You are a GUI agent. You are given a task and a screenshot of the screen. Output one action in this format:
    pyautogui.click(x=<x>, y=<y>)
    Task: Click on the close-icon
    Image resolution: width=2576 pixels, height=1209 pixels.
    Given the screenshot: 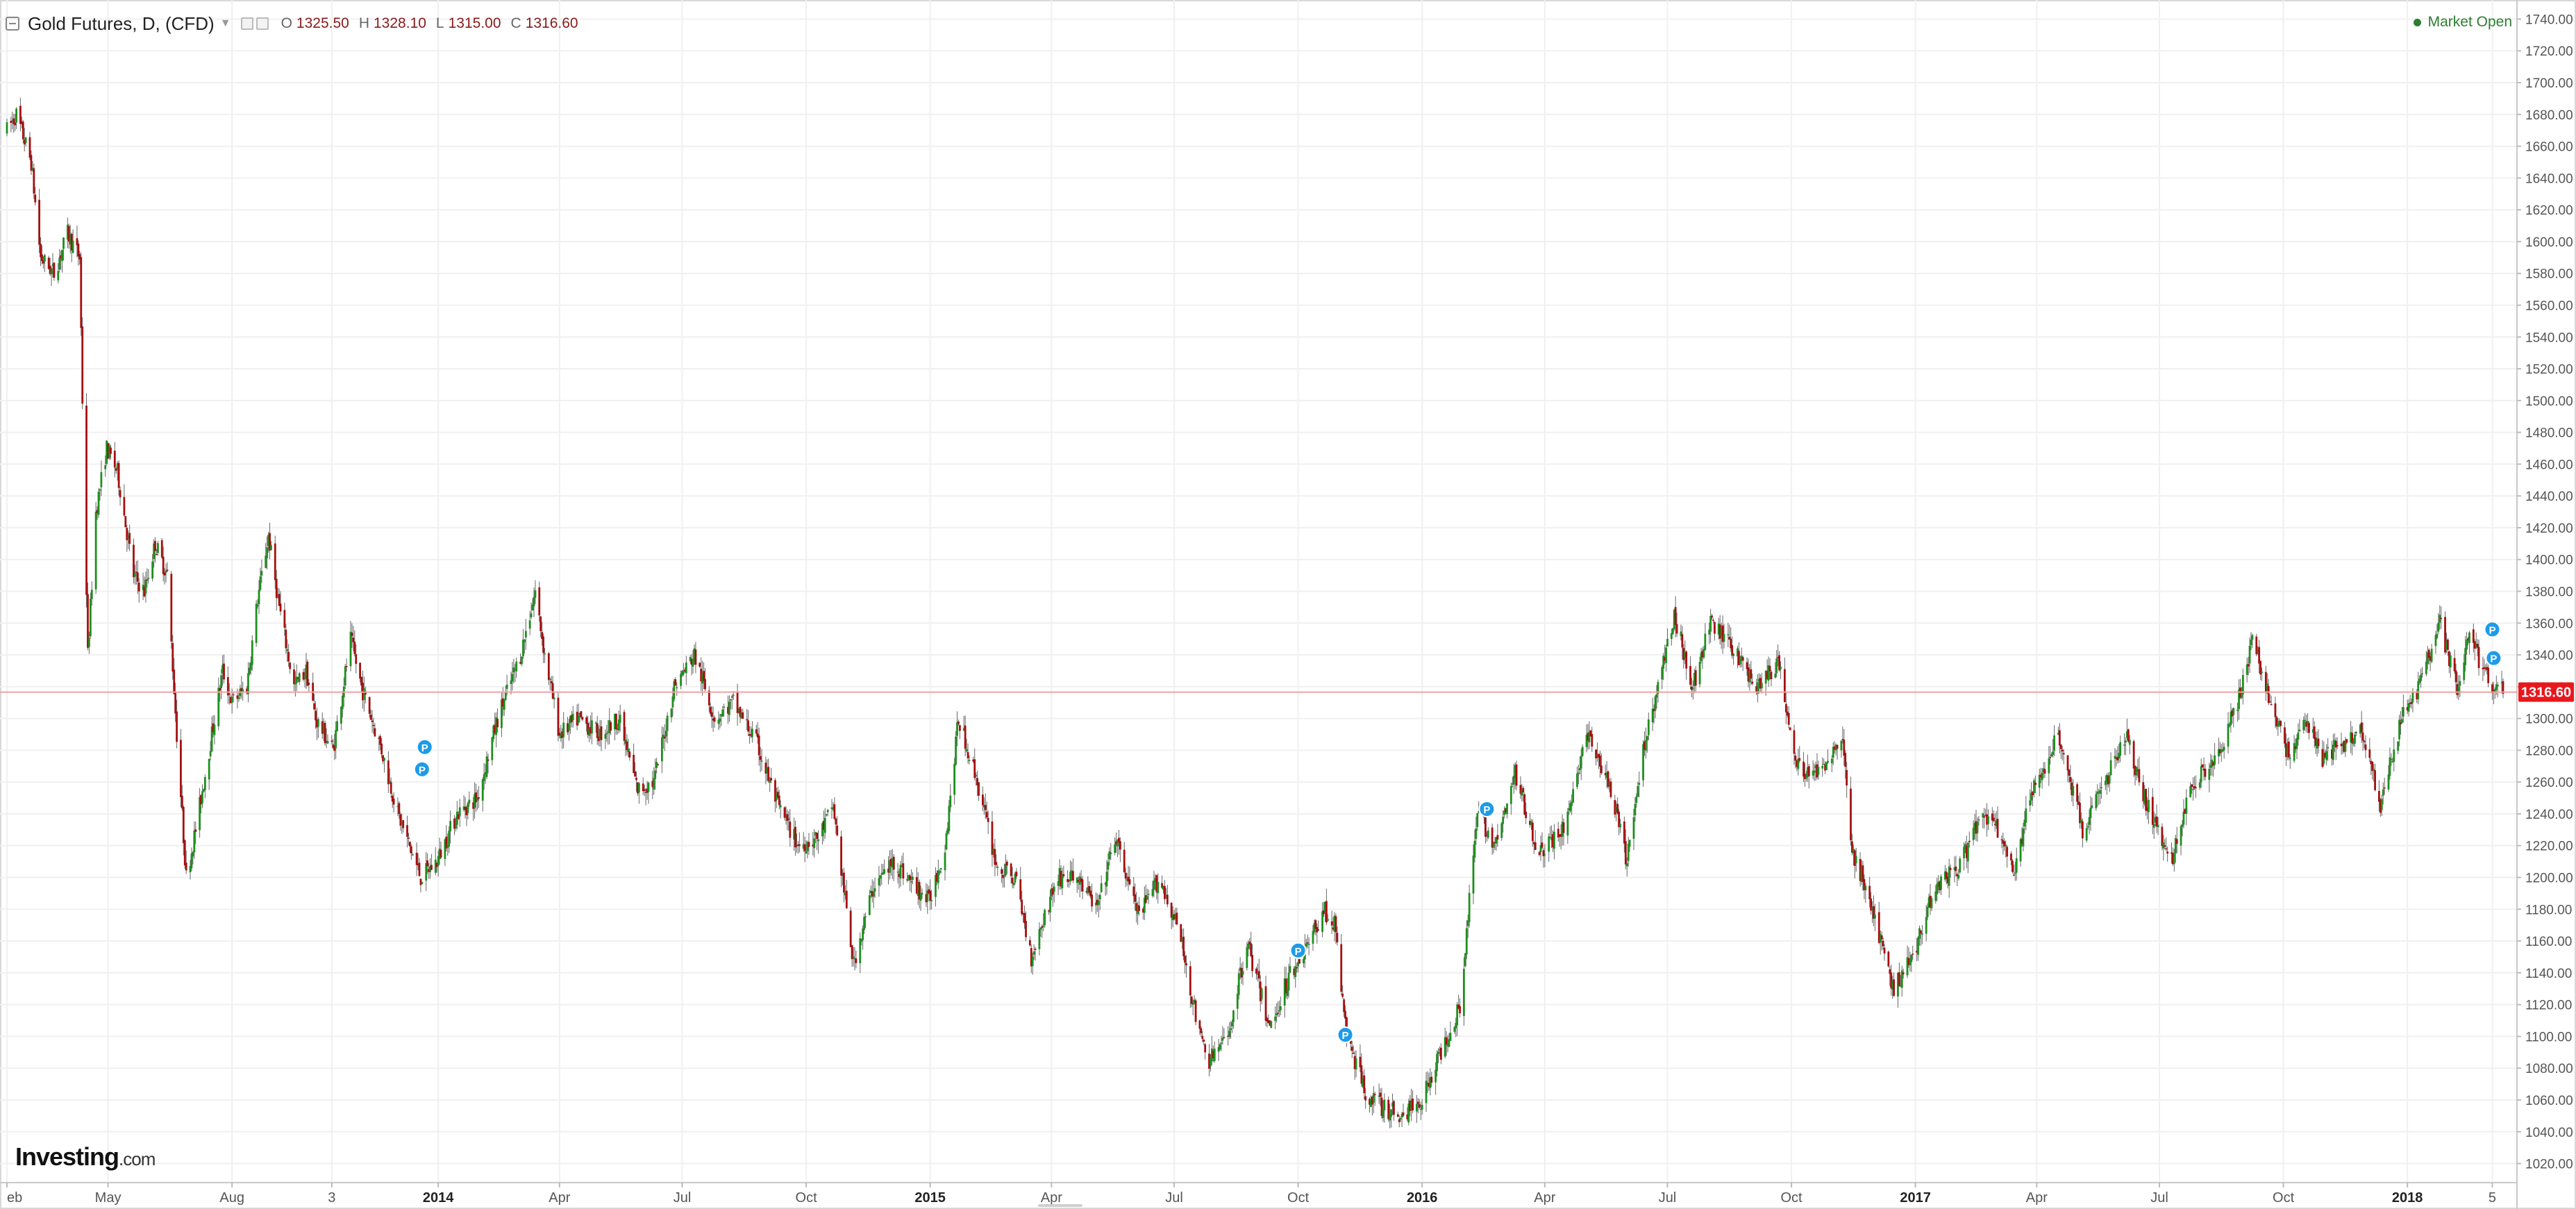 What is the action you would take?
    pyautogui.click(x=262, y=23)
    